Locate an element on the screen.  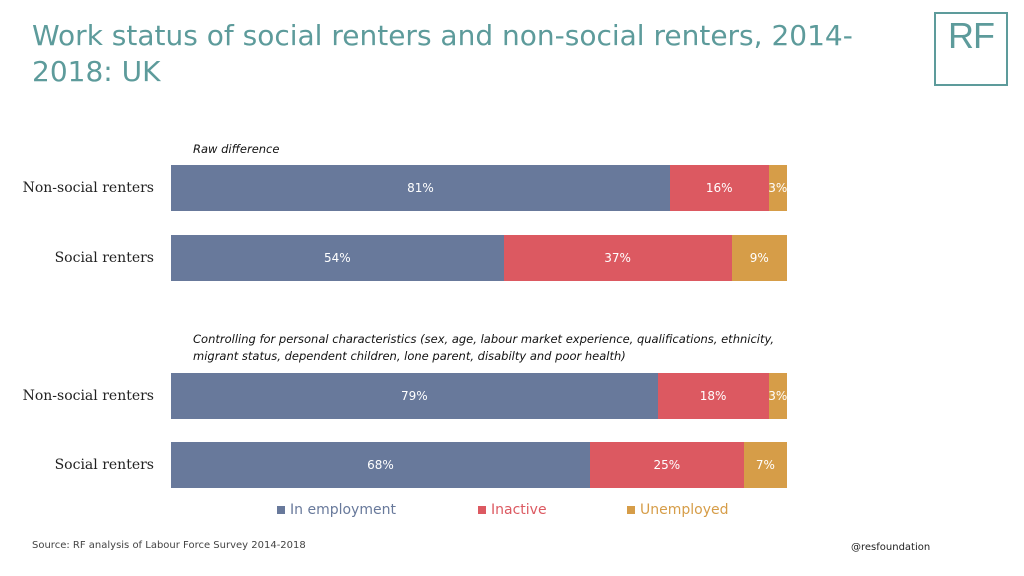
legend-item-inactive: Inactive is located at coordinates (512, 510).